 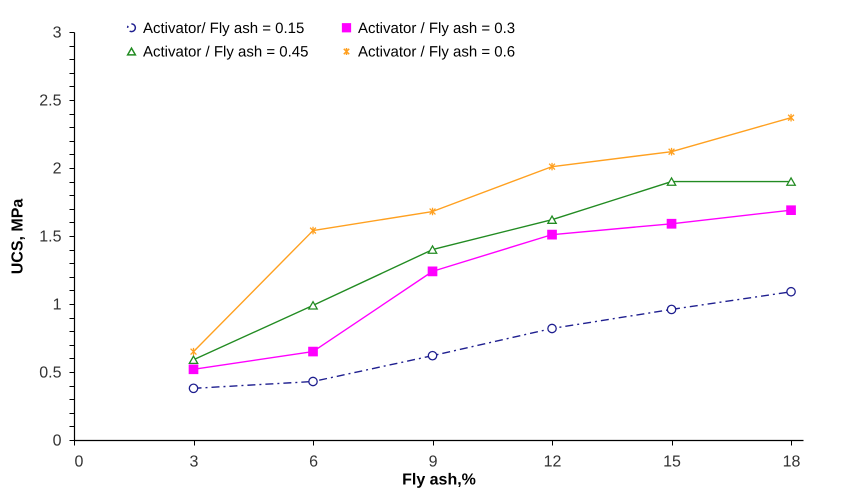 What do you see at coordinates (50, 373) in the screenshot?
I see `y-tick-label: 0.5` at bounding box center [50, 373].